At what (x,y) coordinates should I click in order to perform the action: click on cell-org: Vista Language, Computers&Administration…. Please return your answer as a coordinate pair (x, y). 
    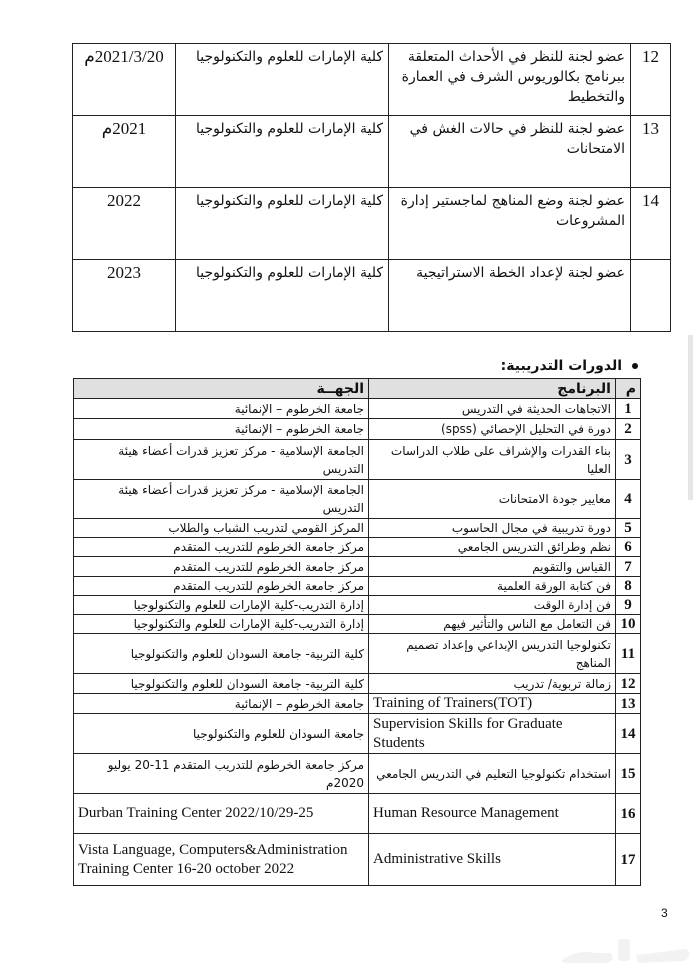
    Looking at the image, I should click on (221, 859).